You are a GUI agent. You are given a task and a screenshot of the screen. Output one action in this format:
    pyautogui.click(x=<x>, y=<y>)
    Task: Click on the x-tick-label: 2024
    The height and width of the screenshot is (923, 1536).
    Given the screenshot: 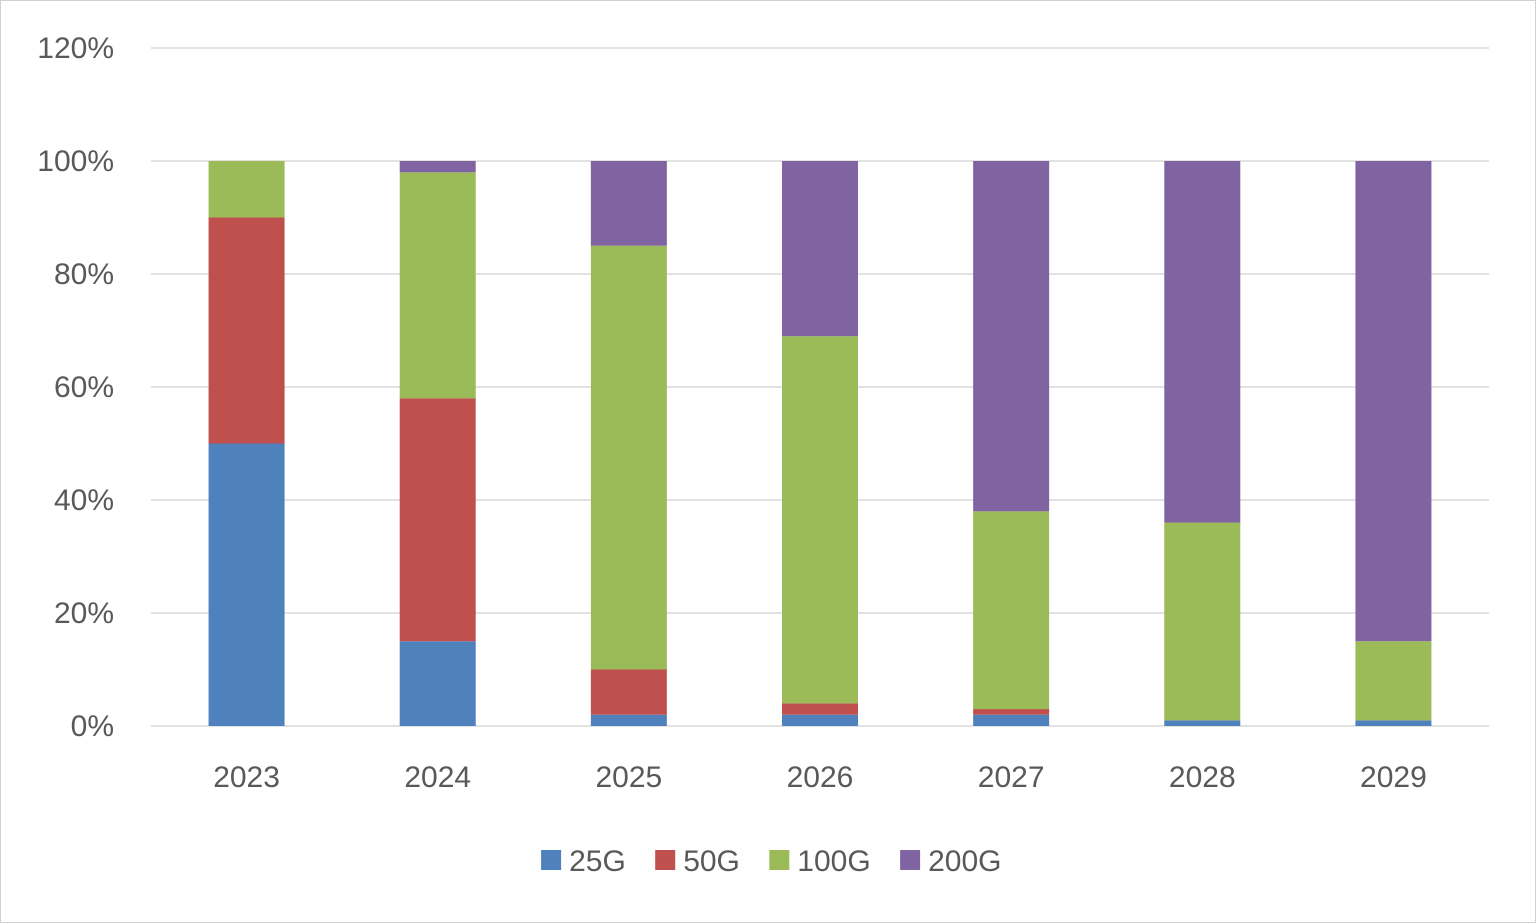 What is the action you would take?
    pyautogui.click(x=437, y=777)
    